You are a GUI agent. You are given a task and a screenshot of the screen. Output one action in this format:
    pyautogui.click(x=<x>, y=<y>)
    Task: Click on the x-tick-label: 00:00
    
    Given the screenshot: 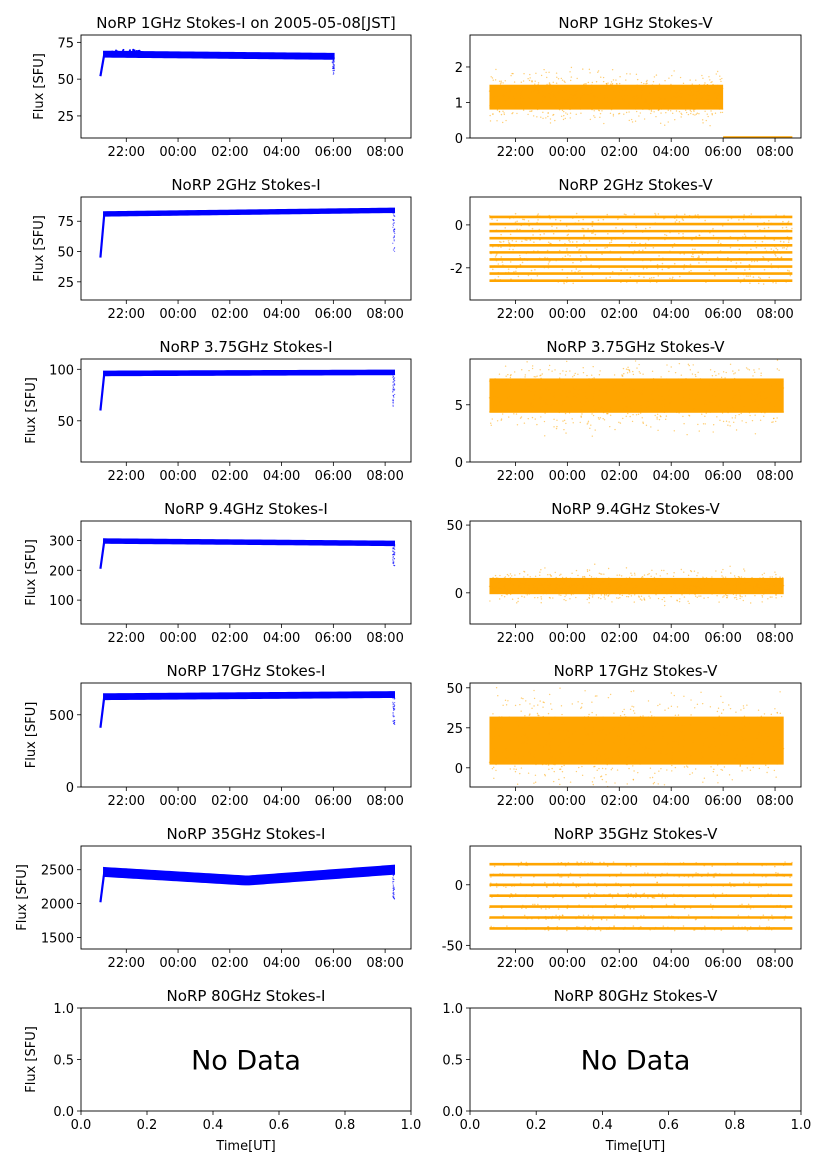 What is the action you would take?
    pyautogui.click(x=177, y=314)
    